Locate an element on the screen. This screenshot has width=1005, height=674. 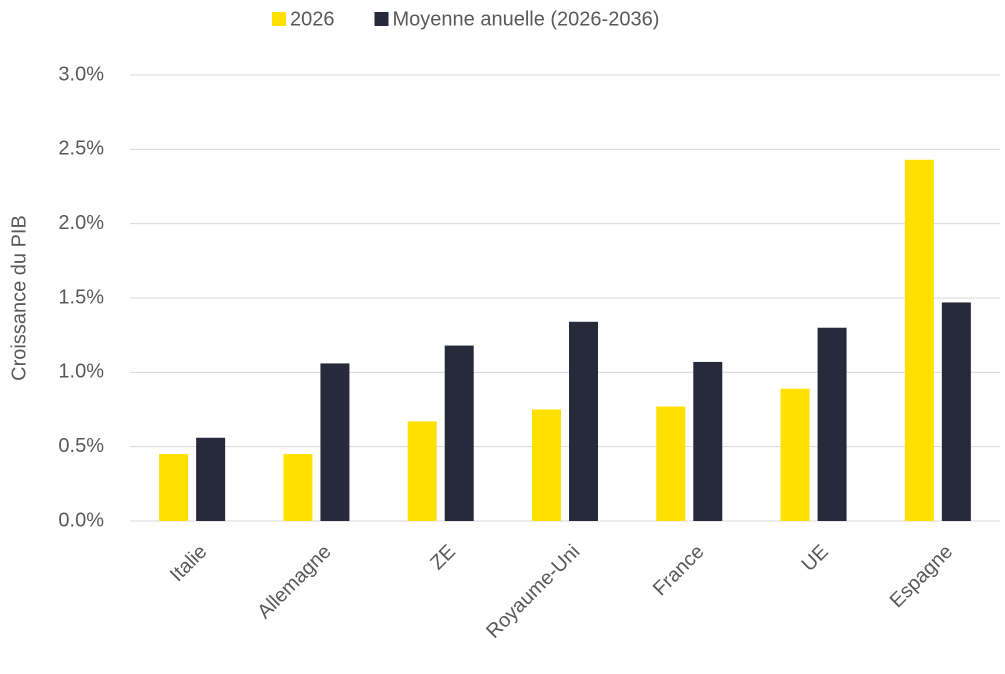
y-tick-label: 2.5% is located at coordinates (81, 149).